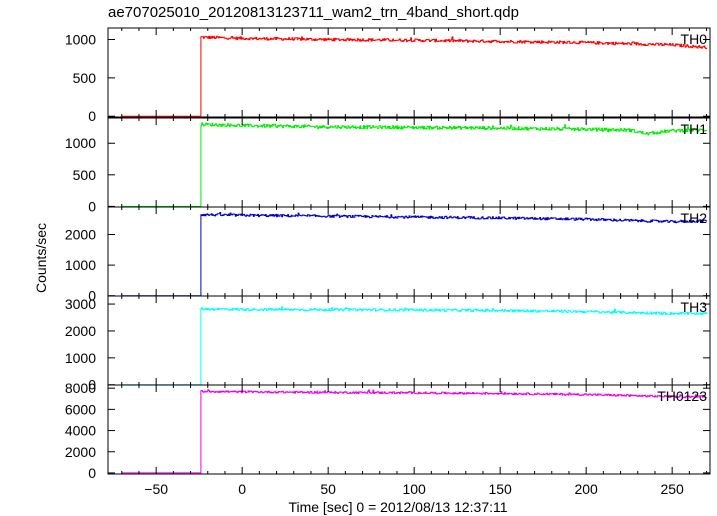 Image resolution: width=717 pixels, height=516 pixels. I want to click on series-line-th3, so click(414, 346).